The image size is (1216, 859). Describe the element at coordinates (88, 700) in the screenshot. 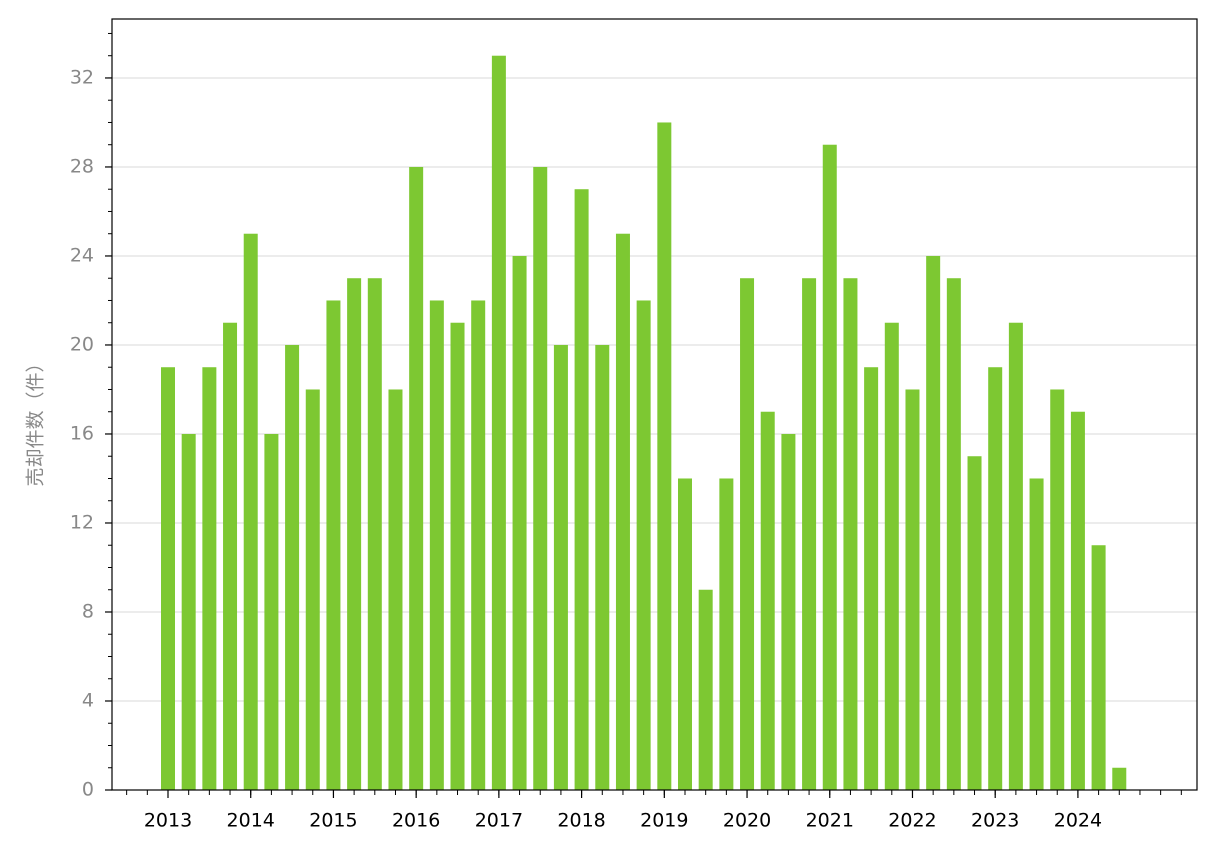

I see `y-tick-label: 4` at that location.